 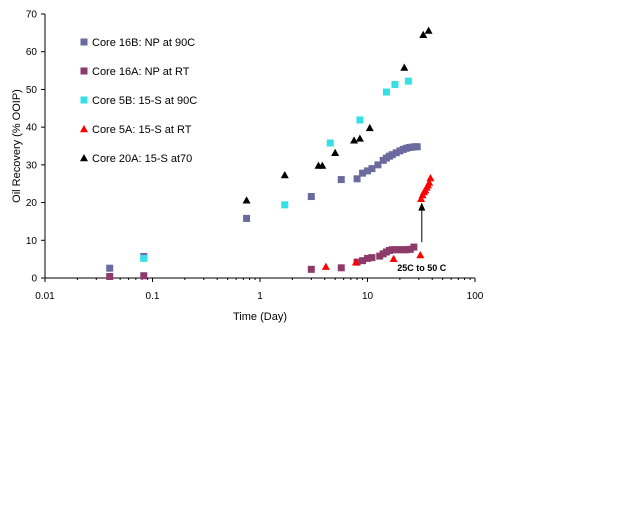 I want to click on legend-entry-label: Core 5A: 15-S at RT, so click(x=142, y=130).